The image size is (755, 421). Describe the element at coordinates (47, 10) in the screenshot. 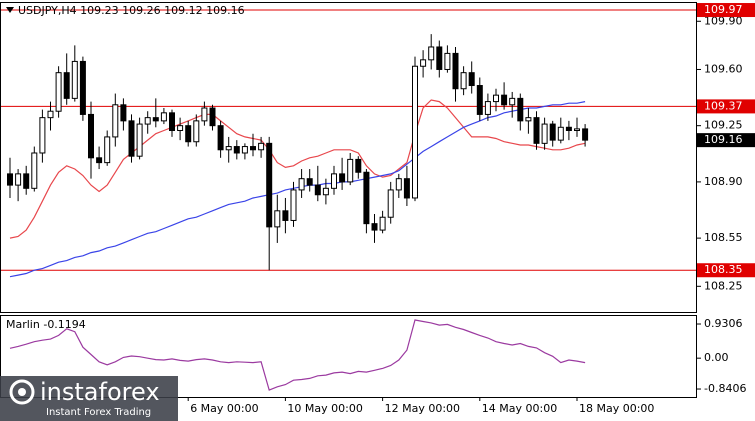

I see `chart-title: USDJPY,H4` at that location.